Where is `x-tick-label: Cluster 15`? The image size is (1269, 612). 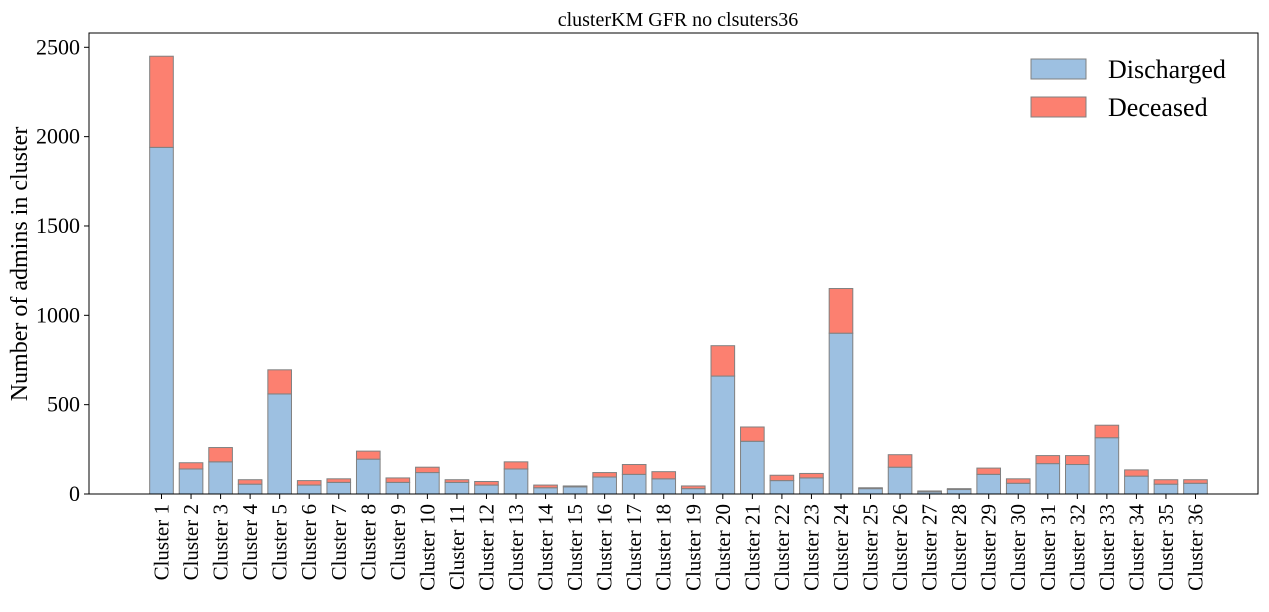 x-tick-label: Cluster 15 is located at coordinates (575, 547).